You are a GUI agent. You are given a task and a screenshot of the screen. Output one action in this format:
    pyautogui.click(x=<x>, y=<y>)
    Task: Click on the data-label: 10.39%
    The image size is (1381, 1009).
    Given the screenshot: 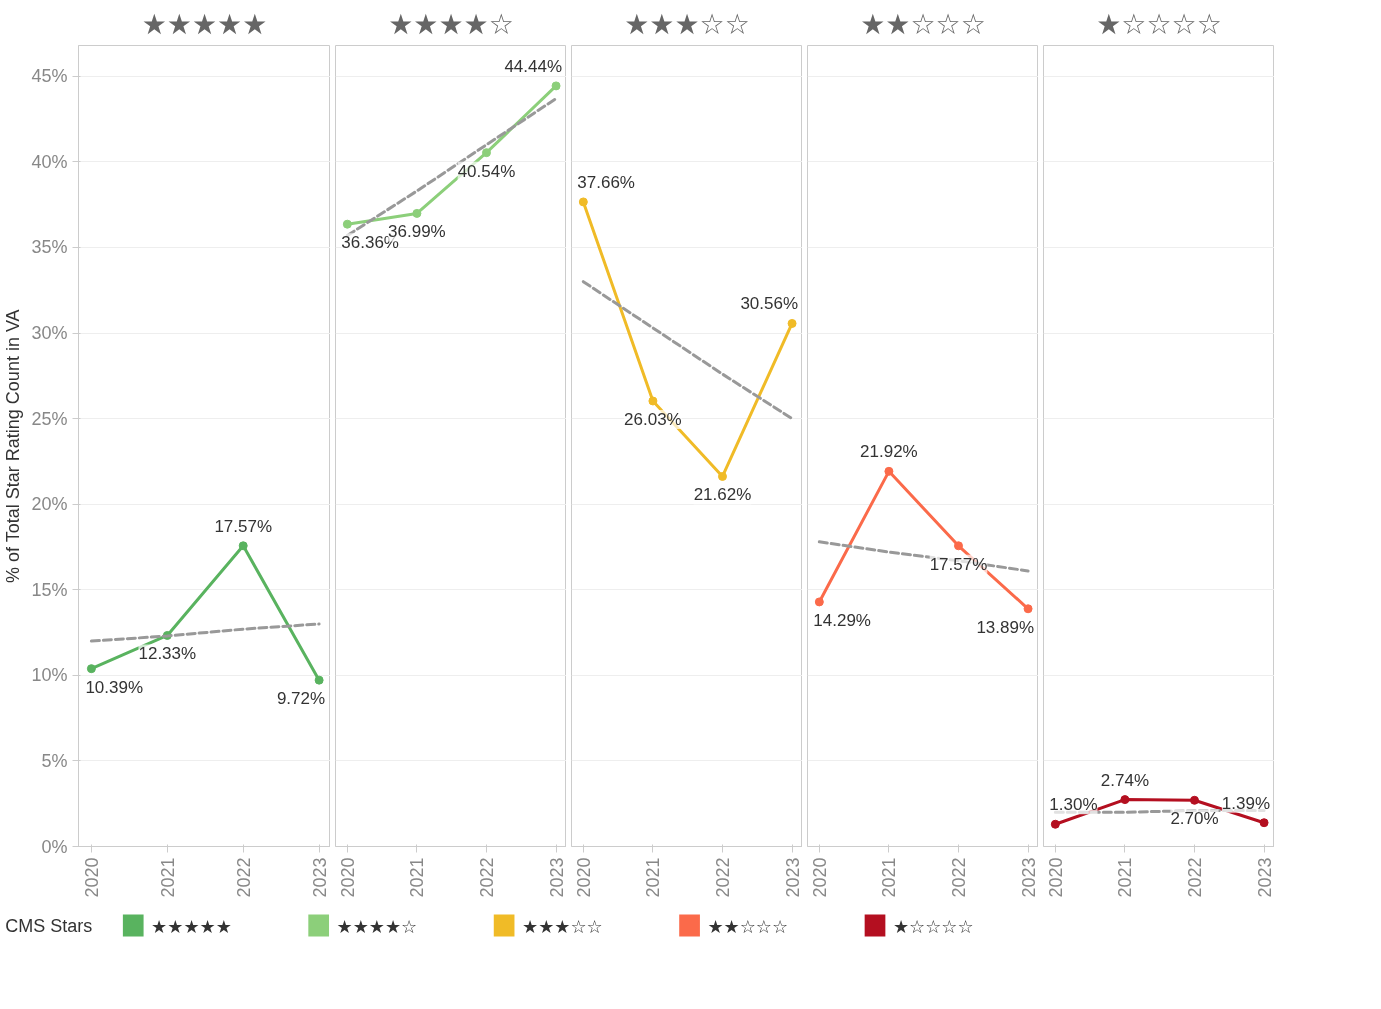 What is the action you would take?
    pyautogui.click(x=114, y=687)
    